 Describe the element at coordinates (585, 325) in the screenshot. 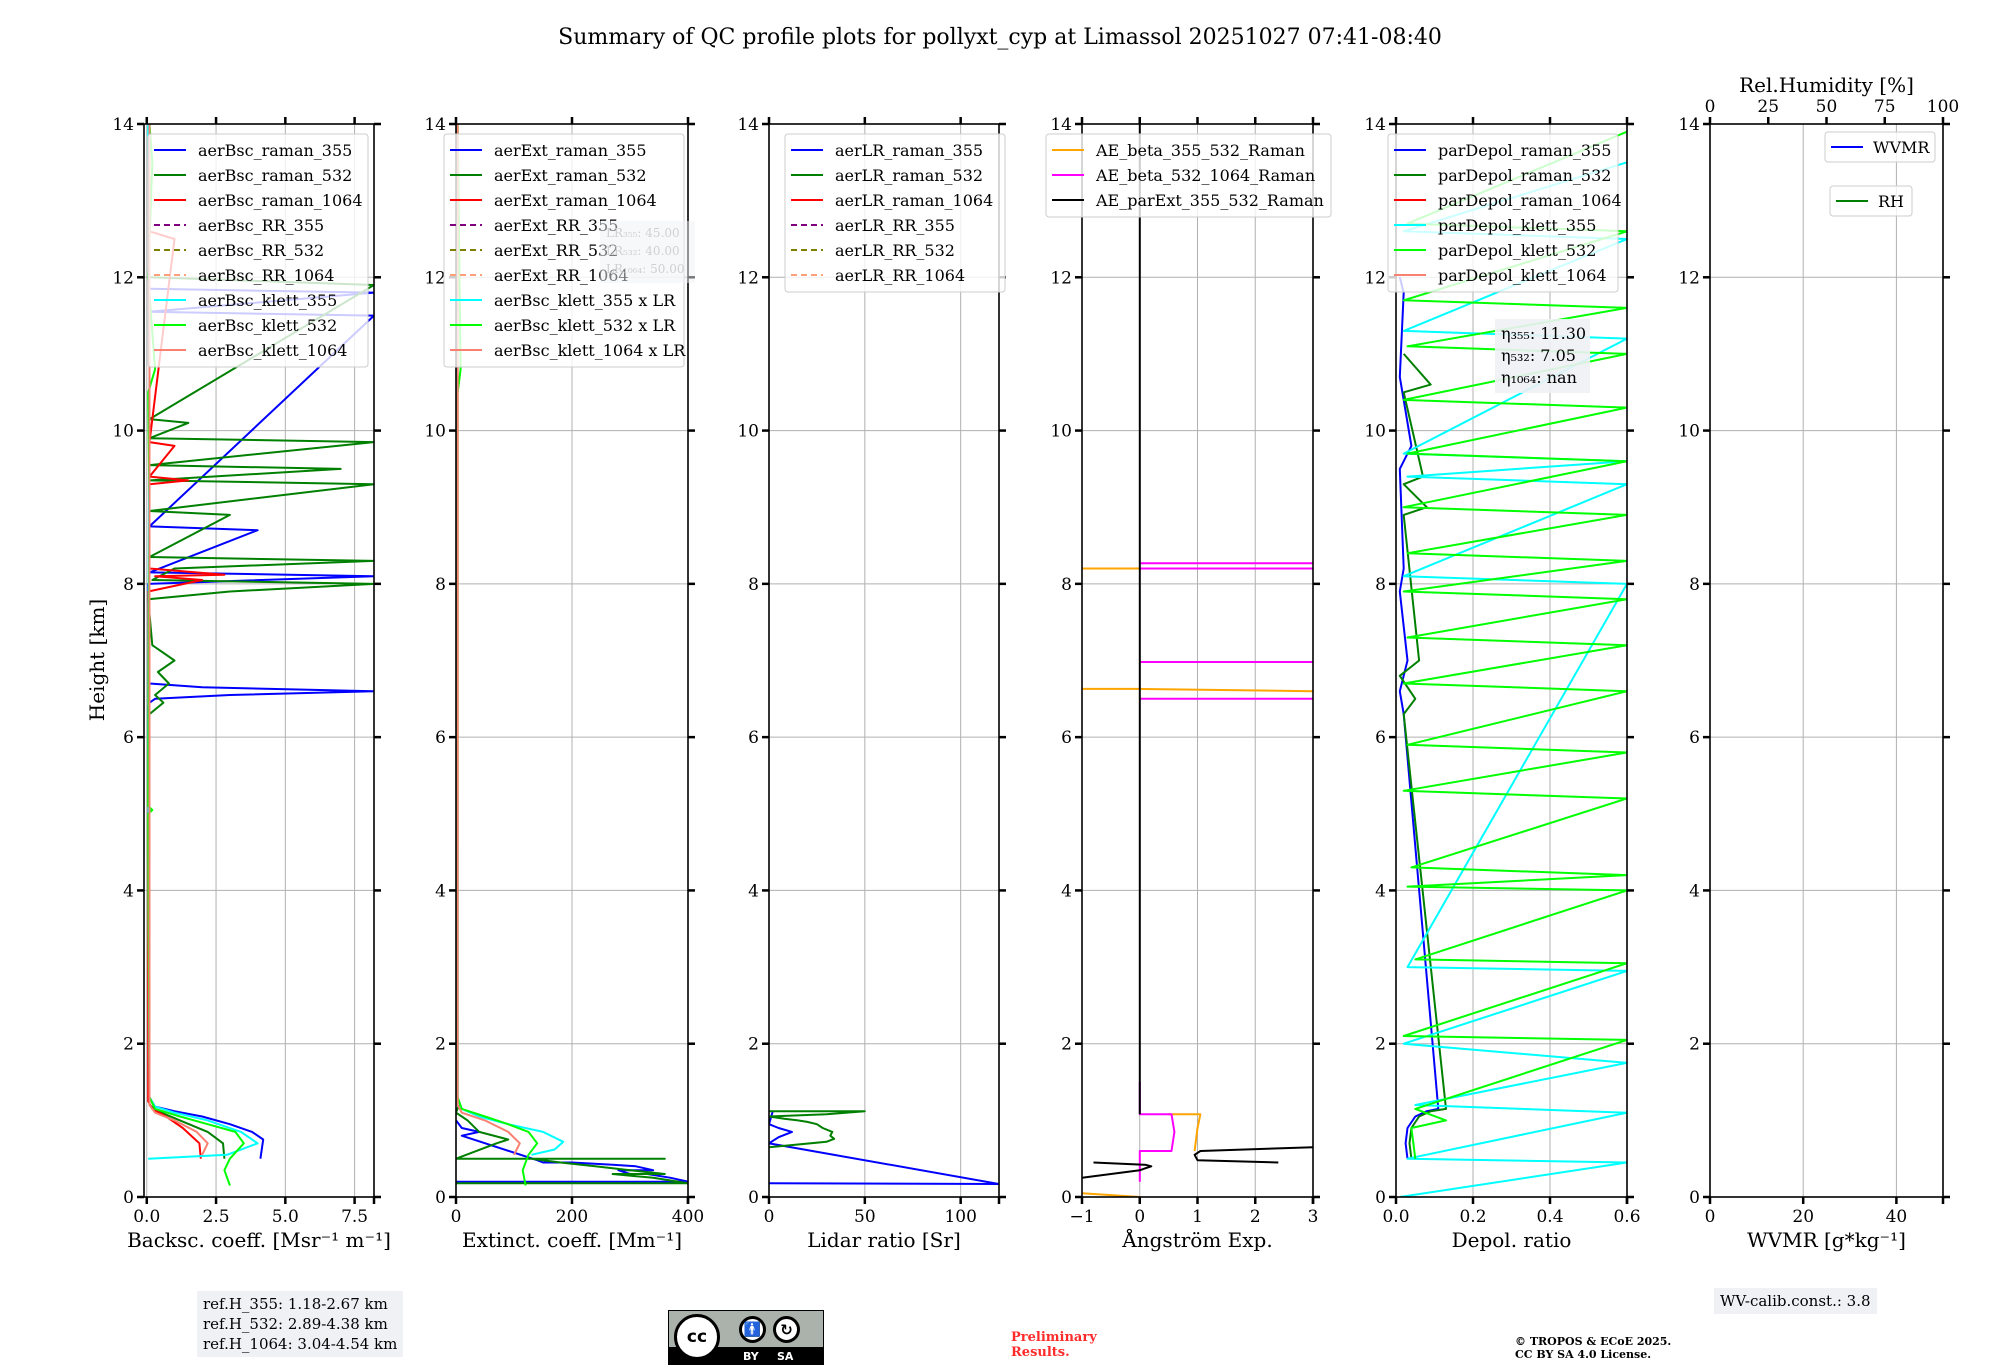

I see `legend-label: aerBsc_klett_532 x LR` at that location.